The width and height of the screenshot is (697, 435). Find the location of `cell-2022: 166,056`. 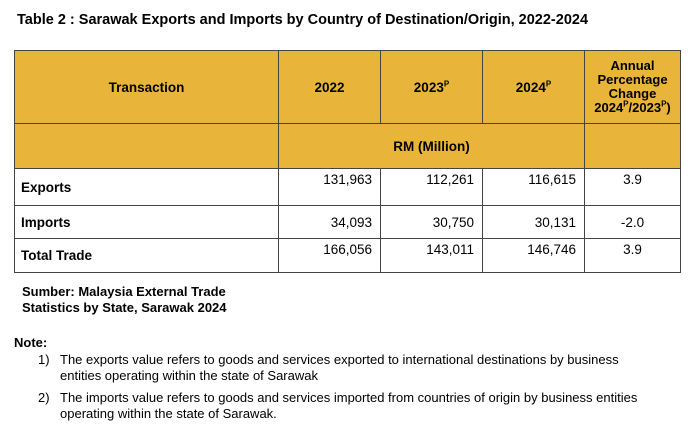

cell-2022: 166,056 is located at coordinates (329, 255).